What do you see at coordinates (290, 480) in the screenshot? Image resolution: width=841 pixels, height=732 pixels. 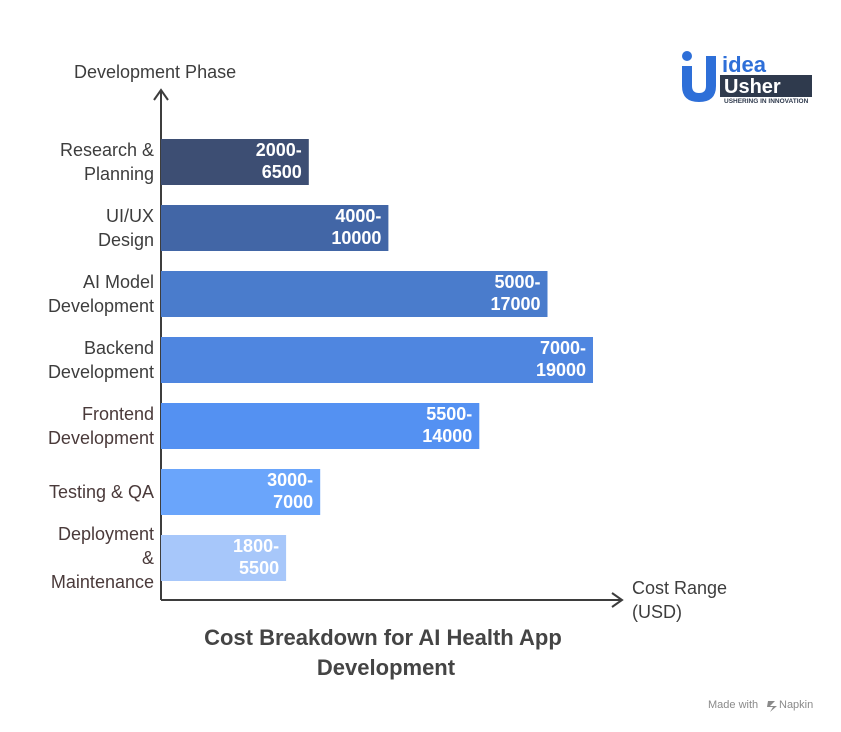 I see `bar-value-label-line: 3000-` at bounding box center [290, 480].